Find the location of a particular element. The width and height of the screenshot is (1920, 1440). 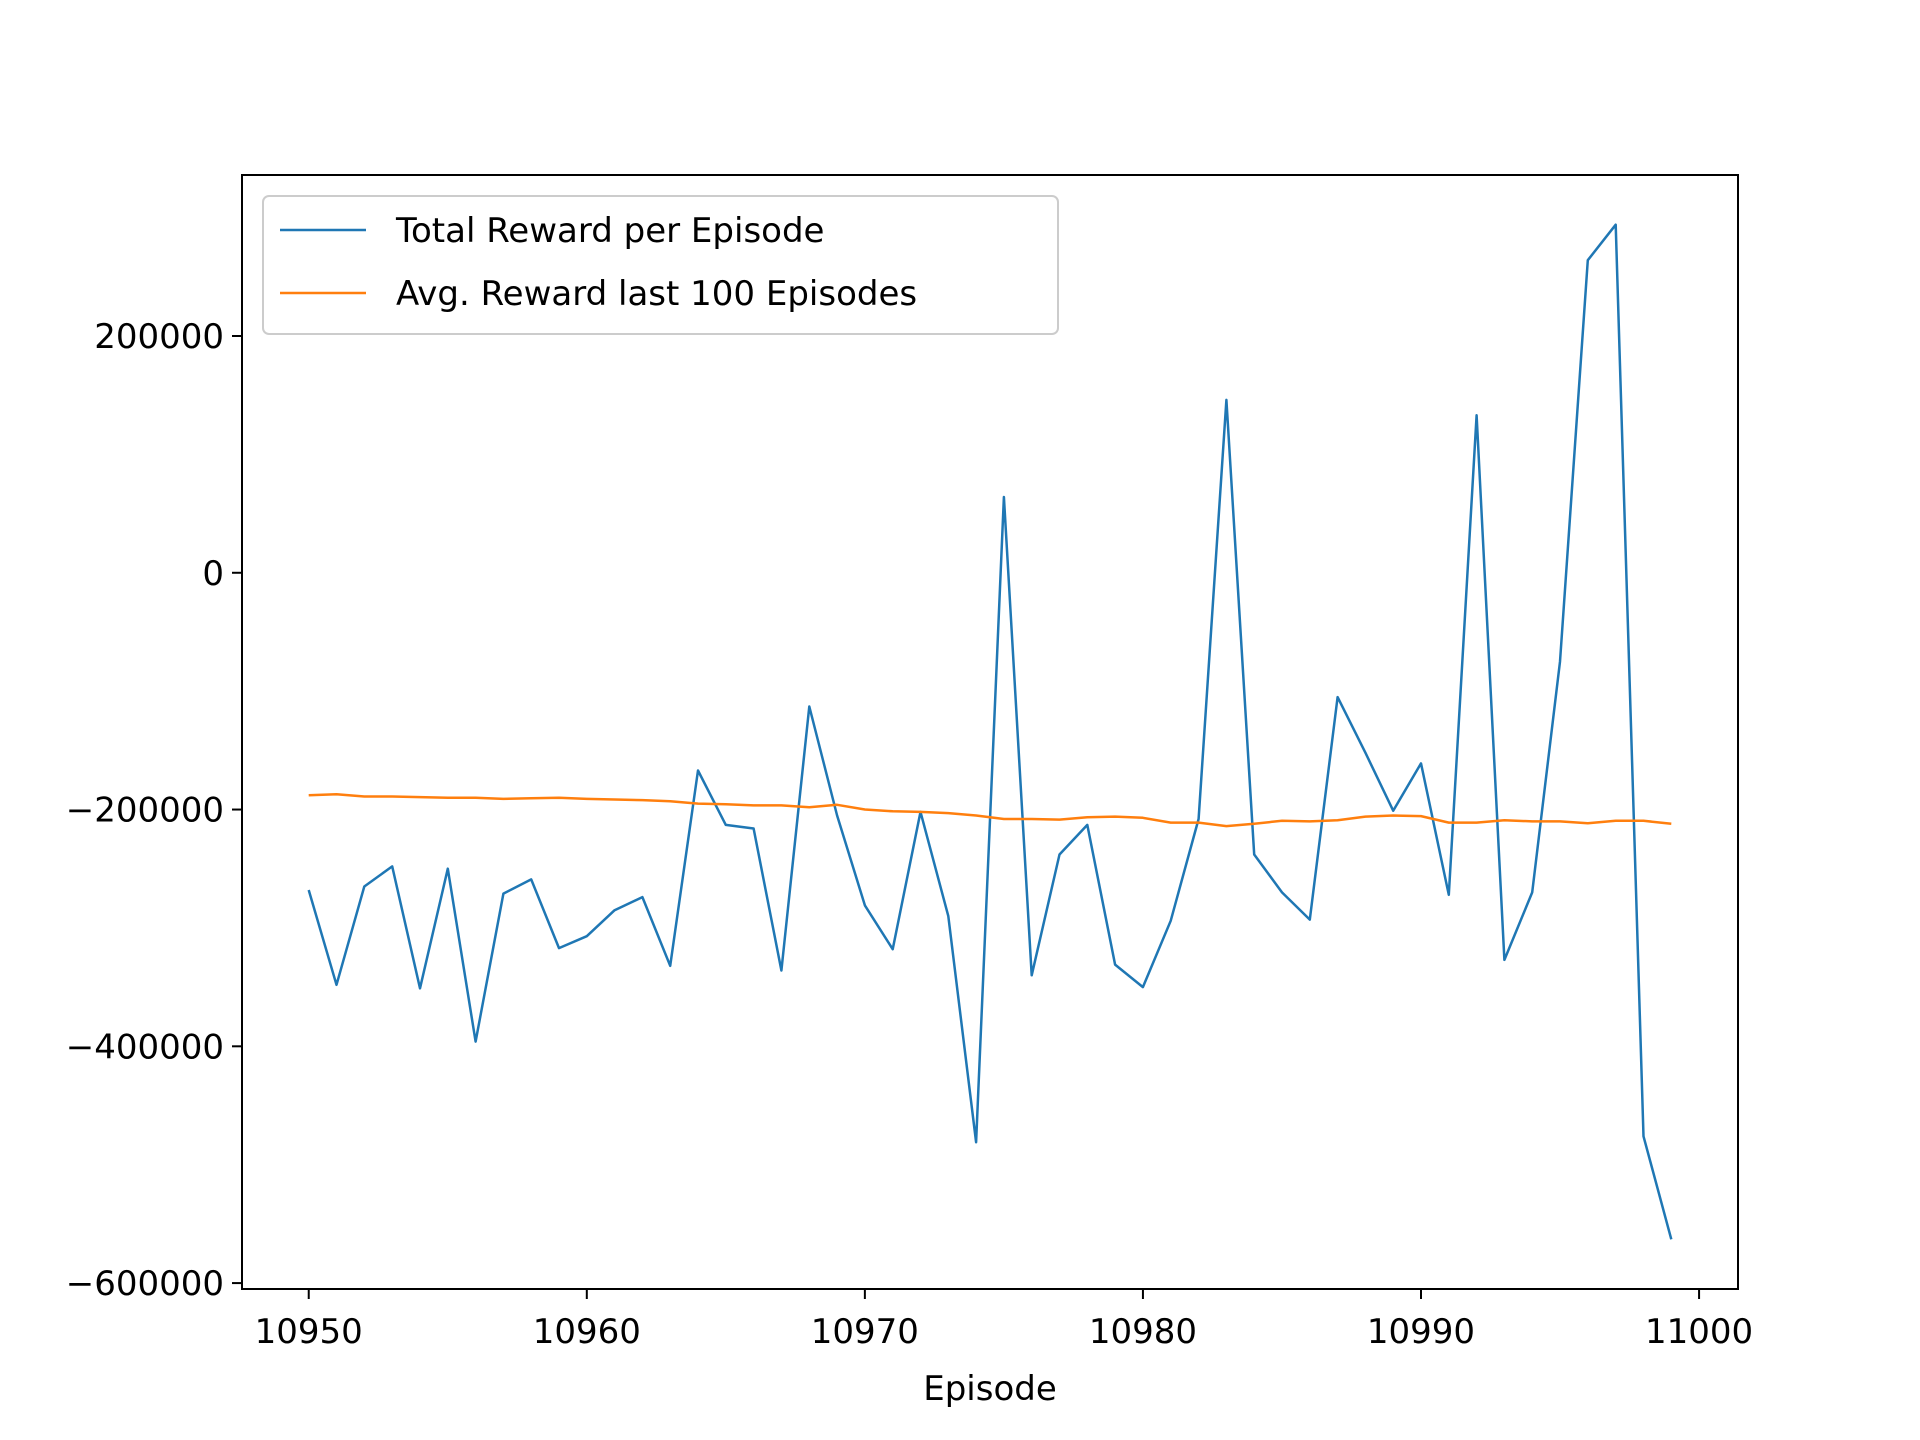

legend-frame is located at coordinates (660, 265).